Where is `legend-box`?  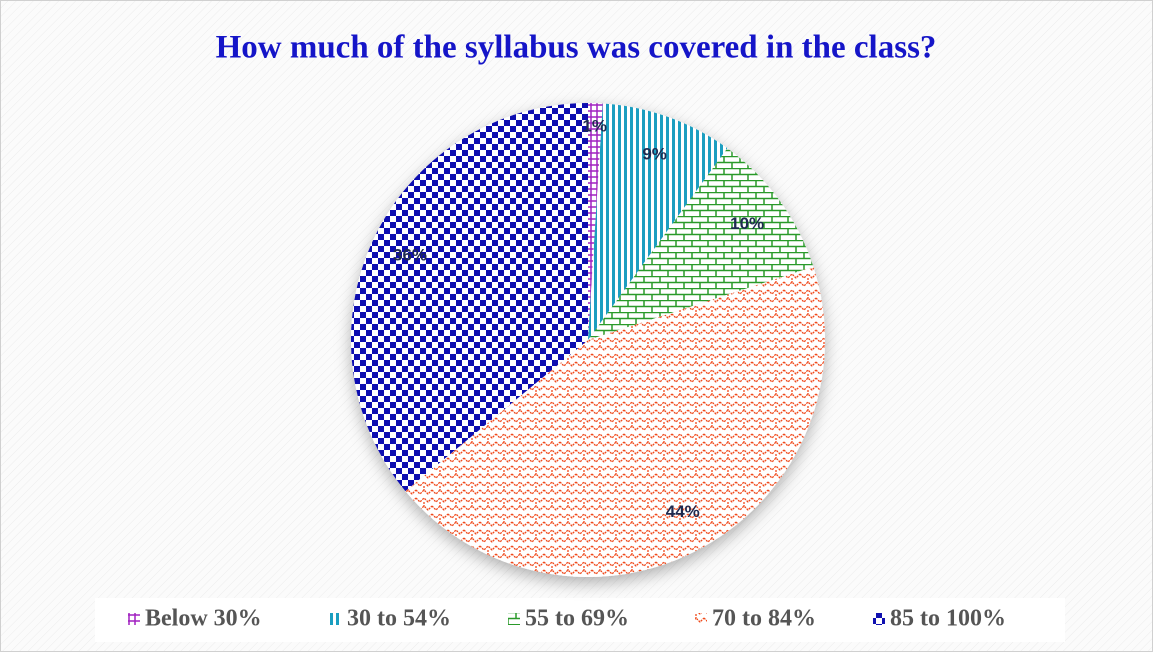 legend-box is located at coordinates (580, 620).